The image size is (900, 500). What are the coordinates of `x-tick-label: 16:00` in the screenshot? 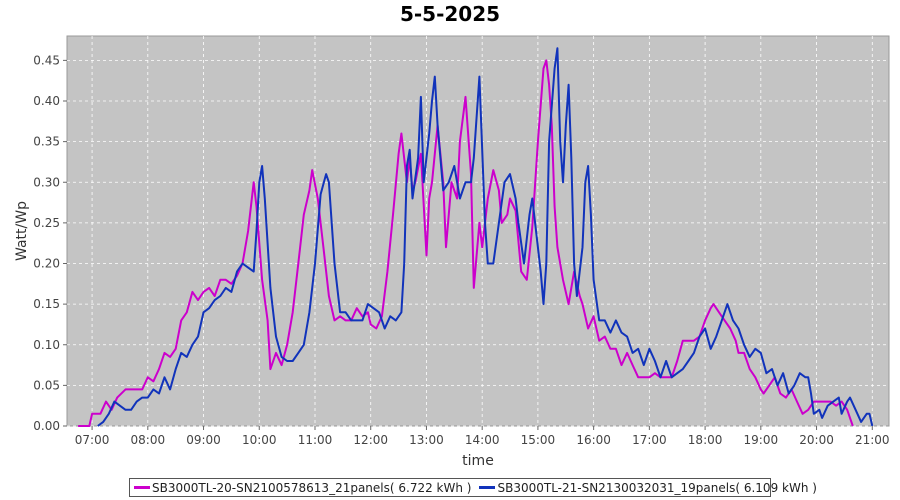 It's located at (593, 440).